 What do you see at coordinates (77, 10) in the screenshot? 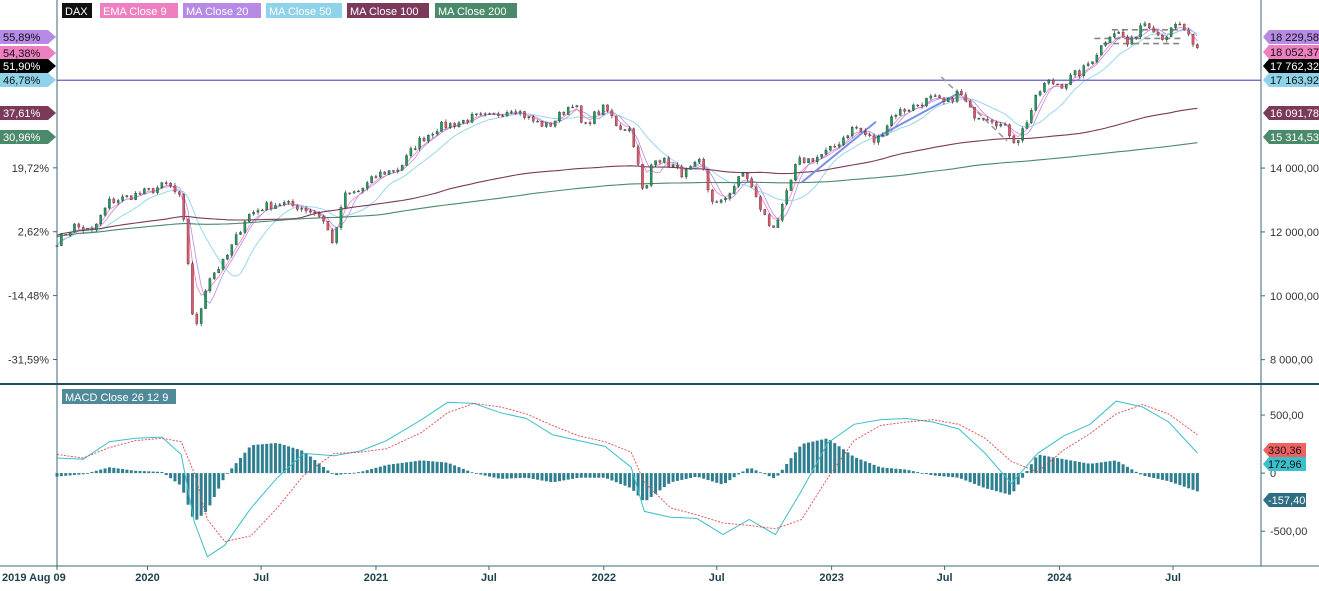
I see `legend-entry: DAX` at bounding box center [77, 10].